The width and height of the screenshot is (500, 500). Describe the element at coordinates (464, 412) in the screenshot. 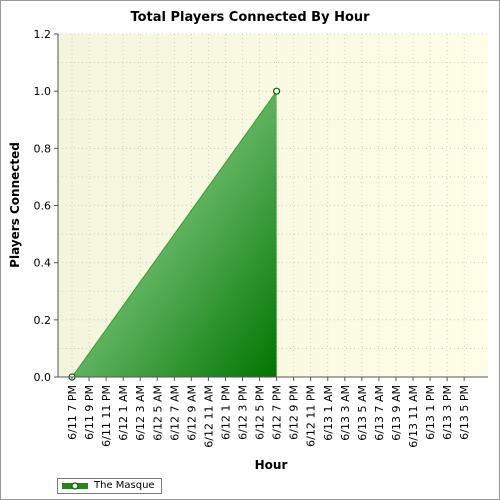

I see `x-tick-label: 6/13 5 PM` at that location.